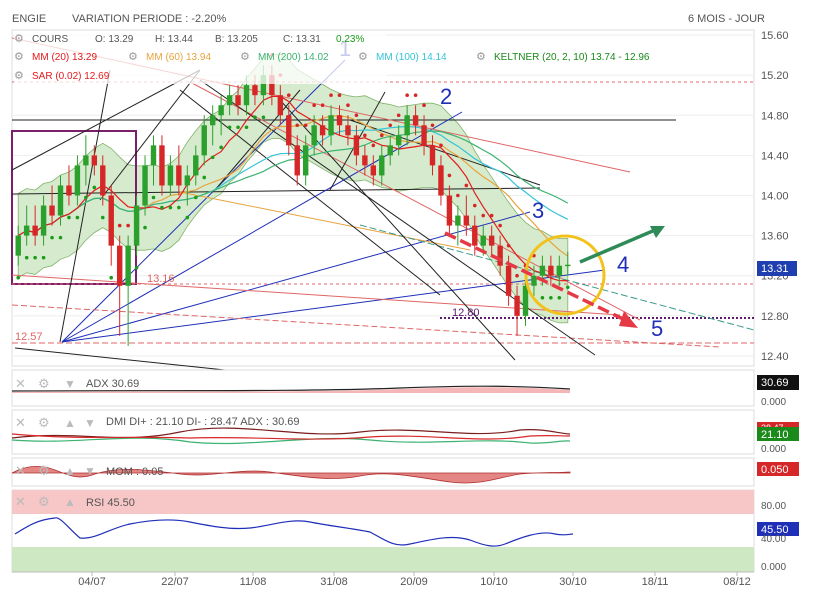 The width and height of the screenshot is (820, 605). I want to click on annotation-4: 4, so click(623, 264).